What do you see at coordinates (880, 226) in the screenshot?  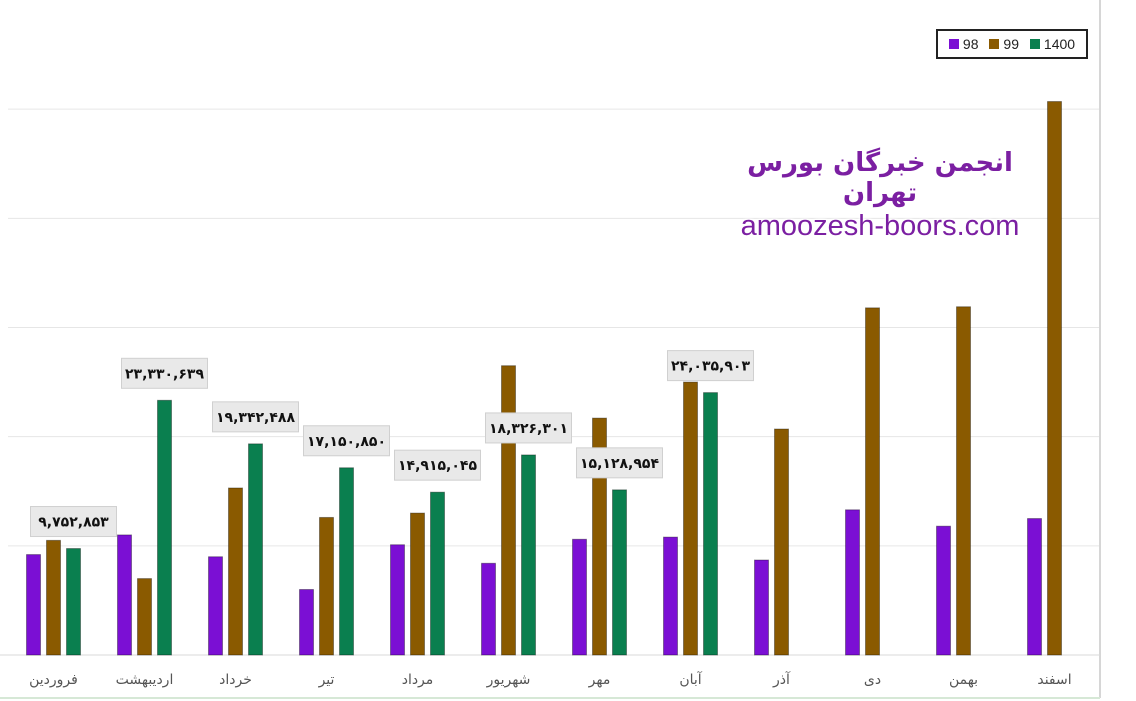 I see `watermark-url: amoozesh-boors.com` at bounding box center [880, 226].